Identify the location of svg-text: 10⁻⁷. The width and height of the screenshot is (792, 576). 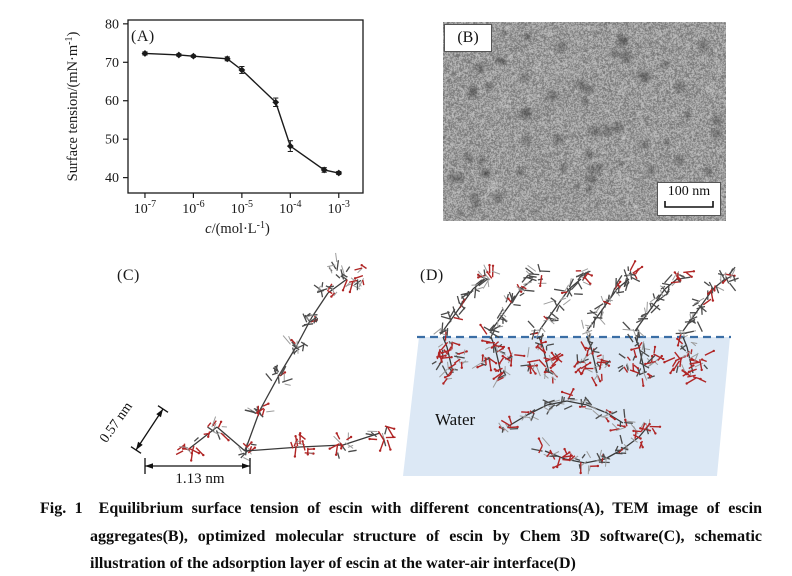
(145, 208).